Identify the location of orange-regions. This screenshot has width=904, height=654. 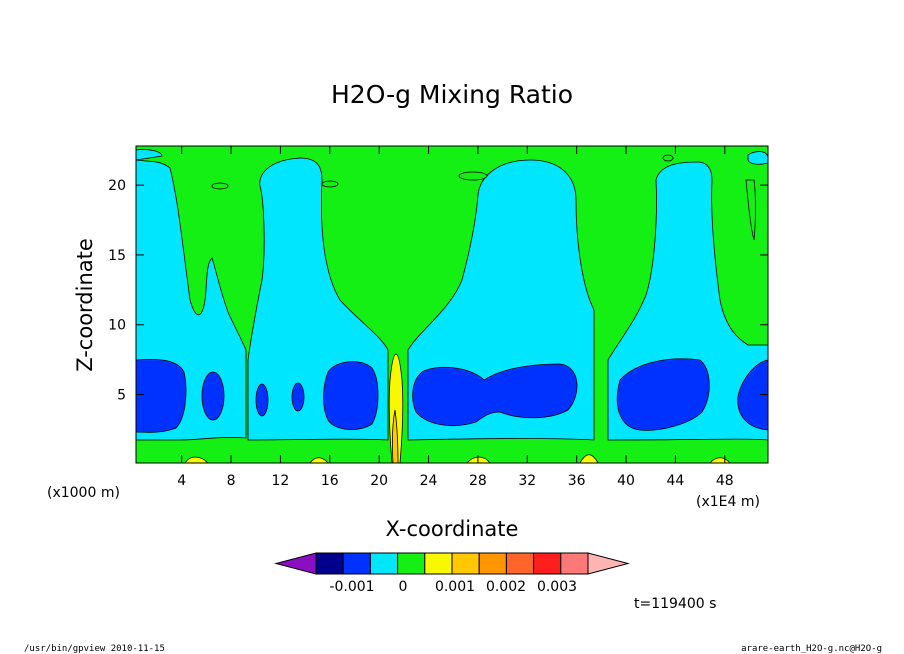
(395, 436).